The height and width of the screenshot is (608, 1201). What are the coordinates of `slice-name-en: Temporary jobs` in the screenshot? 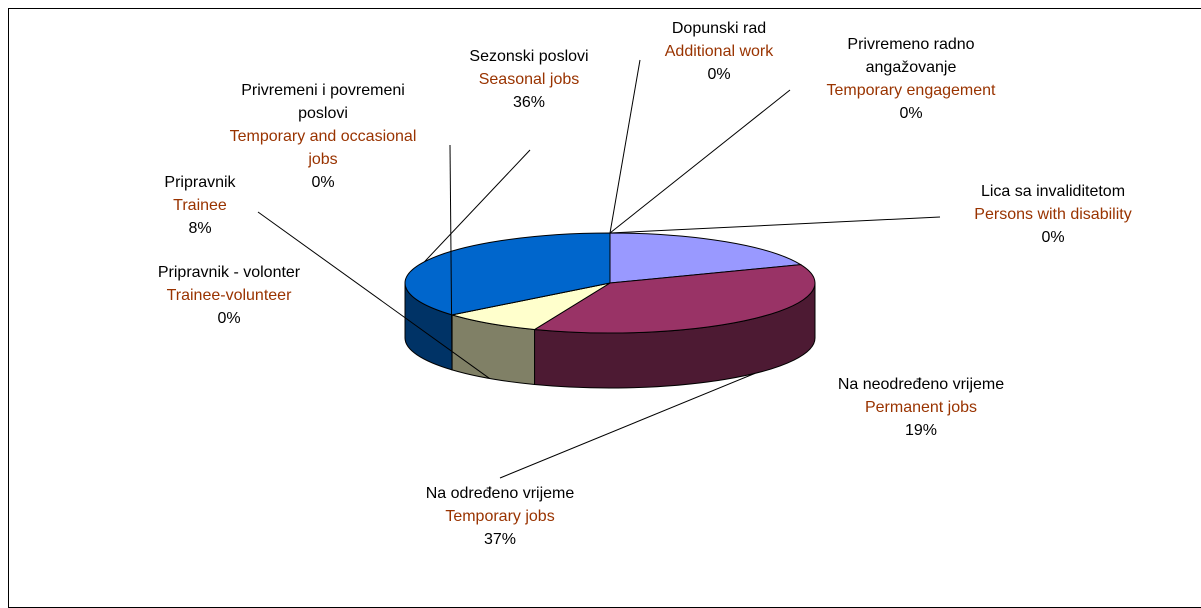 It's located at (500, 516).